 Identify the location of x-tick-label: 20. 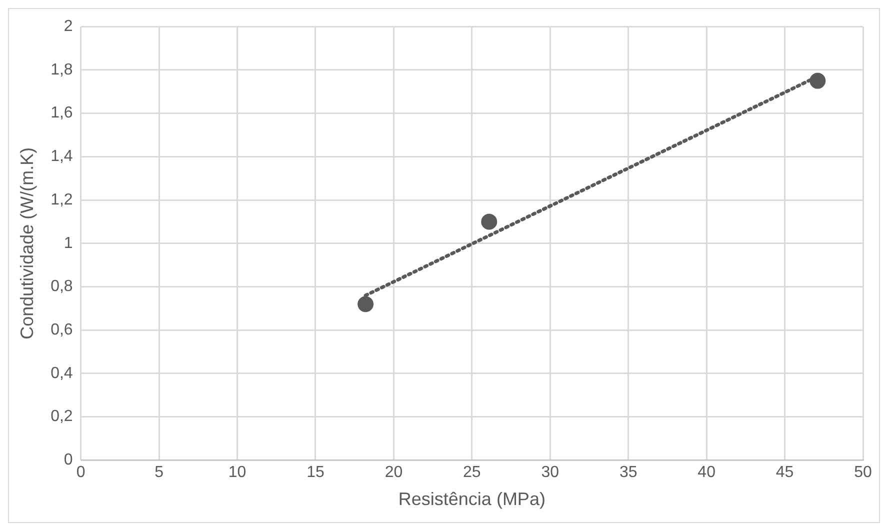
(393, 473).